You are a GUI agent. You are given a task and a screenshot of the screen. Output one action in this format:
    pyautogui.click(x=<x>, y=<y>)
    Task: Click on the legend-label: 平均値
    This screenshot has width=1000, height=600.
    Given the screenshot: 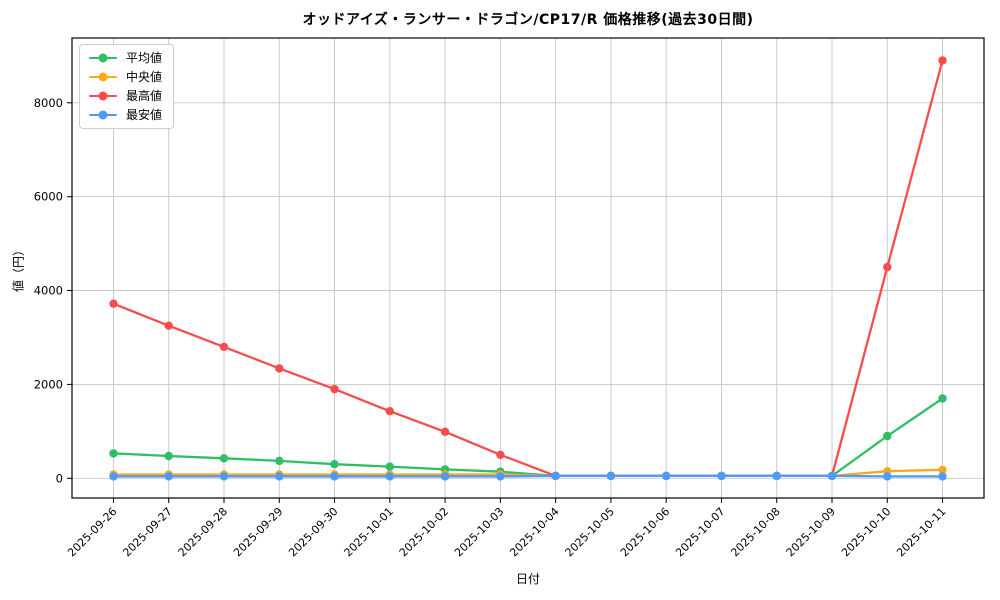 What is the action you would take?
    pyautogui.click(x=144, y=58)
    